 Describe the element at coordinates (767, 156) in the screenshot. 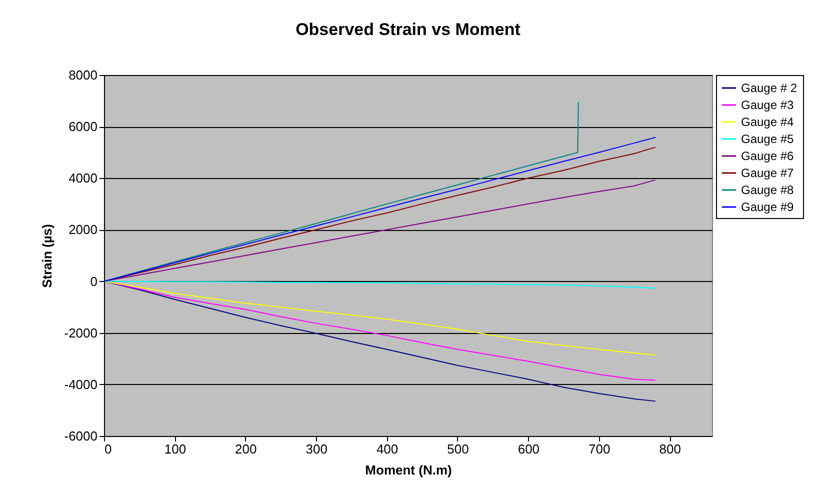

I see `legend-label: Gauge #6` at that location.